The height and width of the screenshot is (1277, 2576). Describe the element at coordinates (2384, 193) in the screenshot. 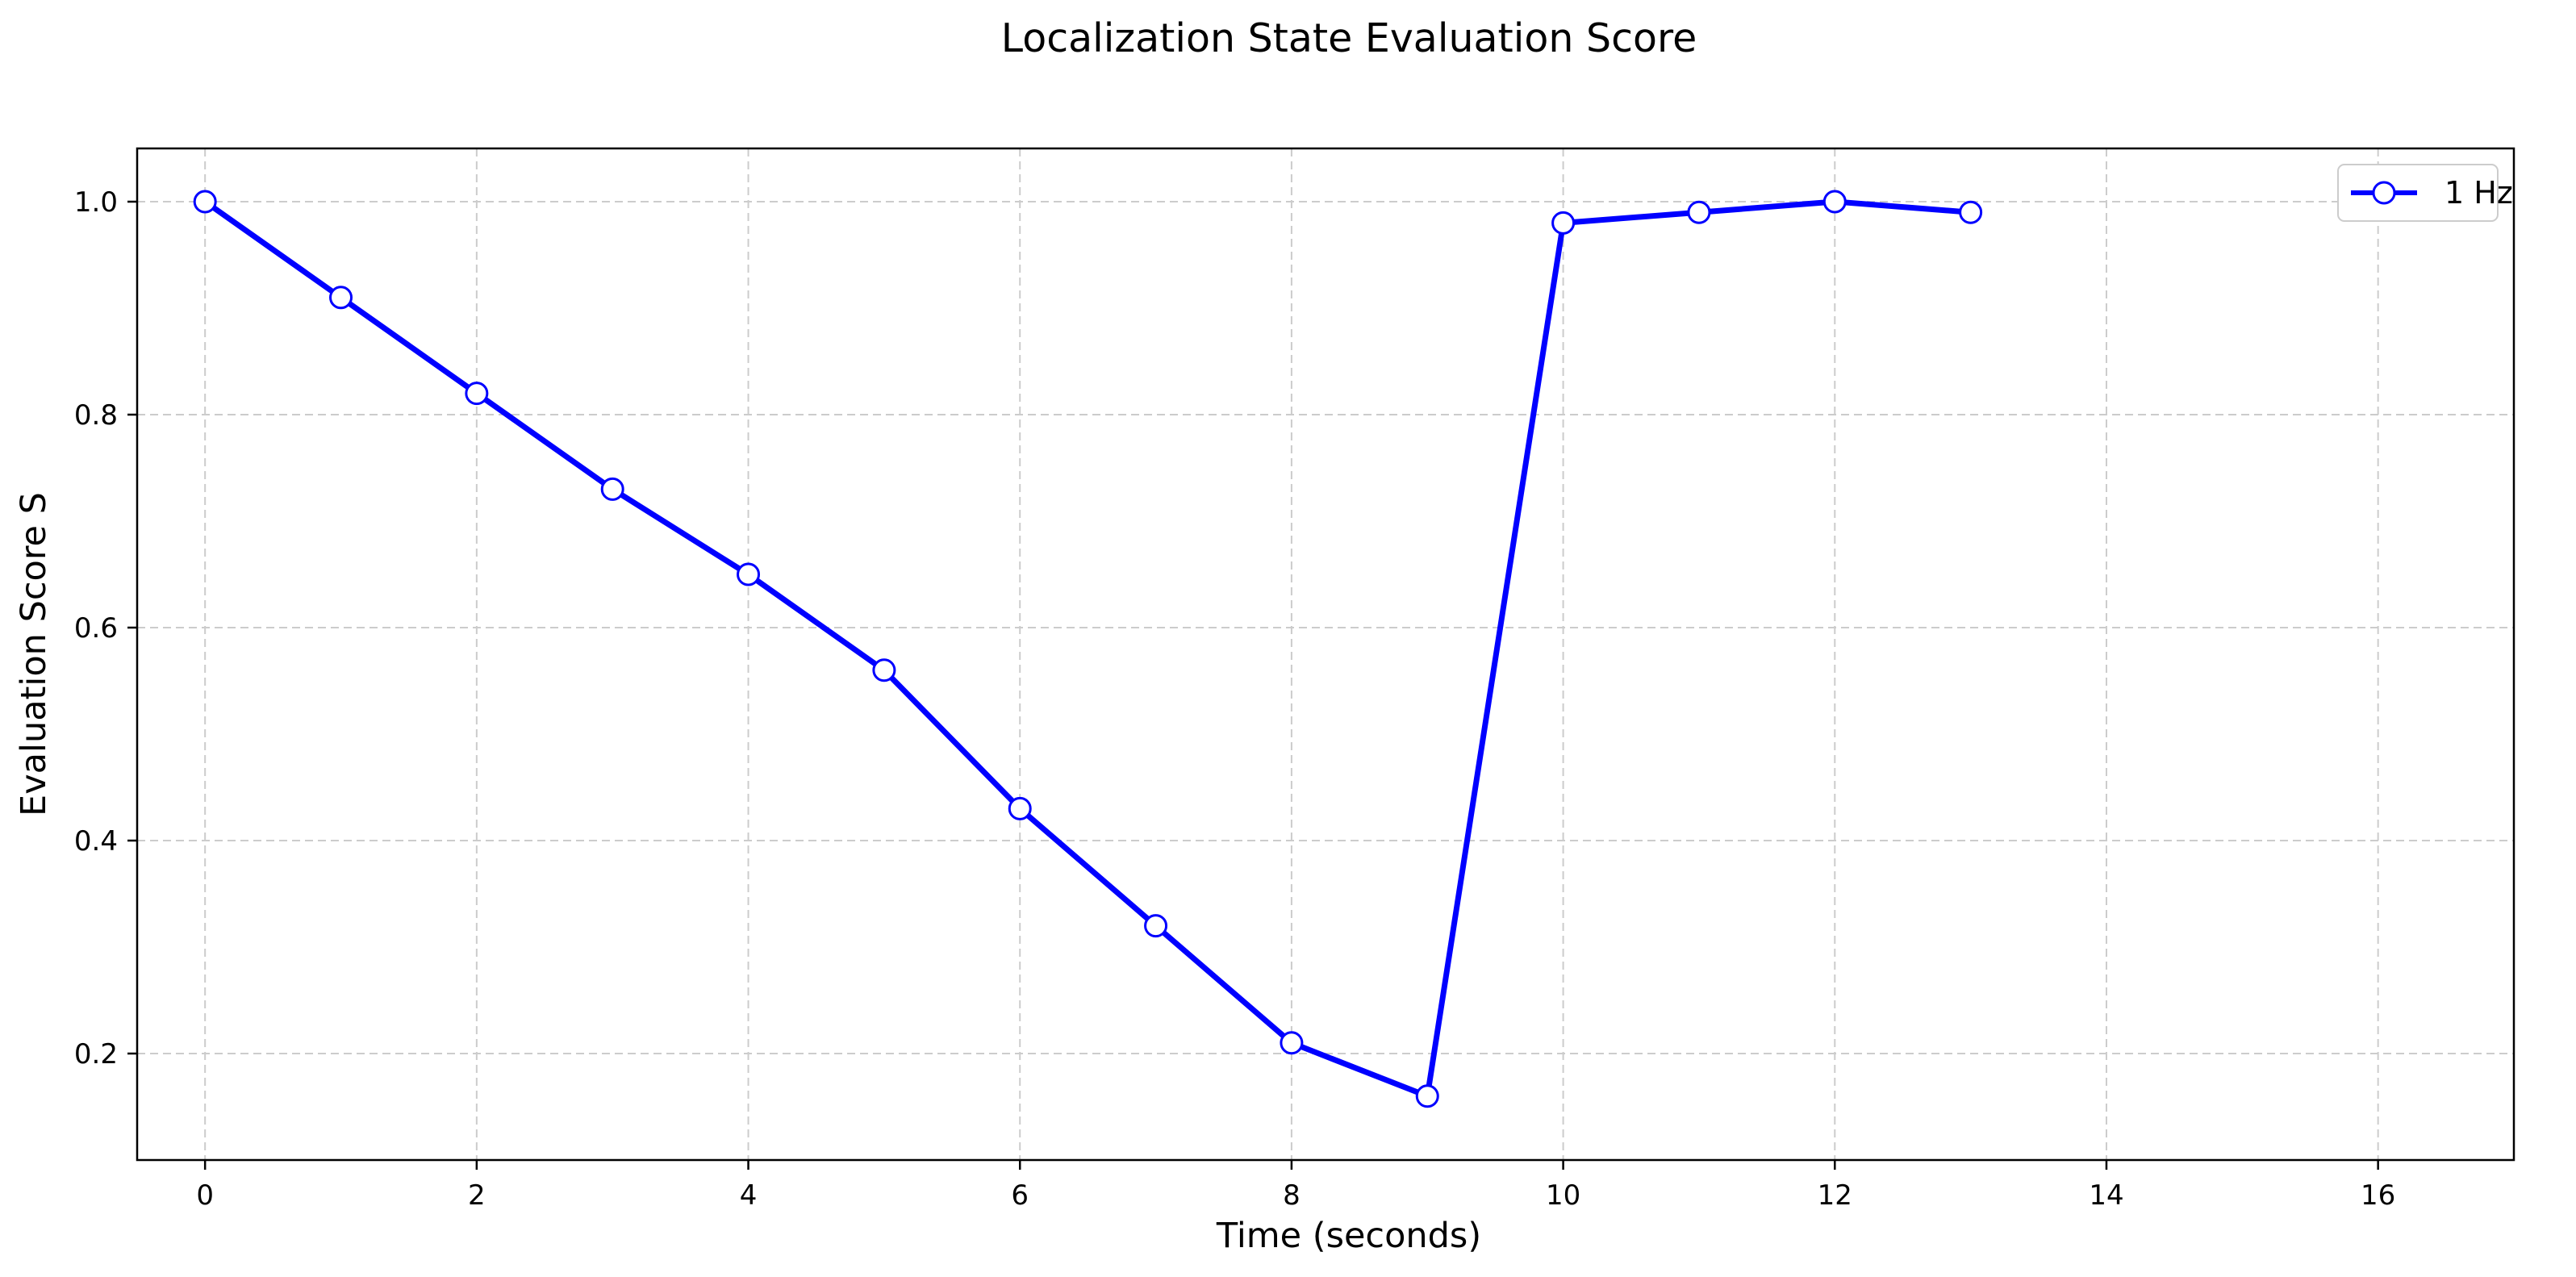

I see `legend-marker-sample` at that location.